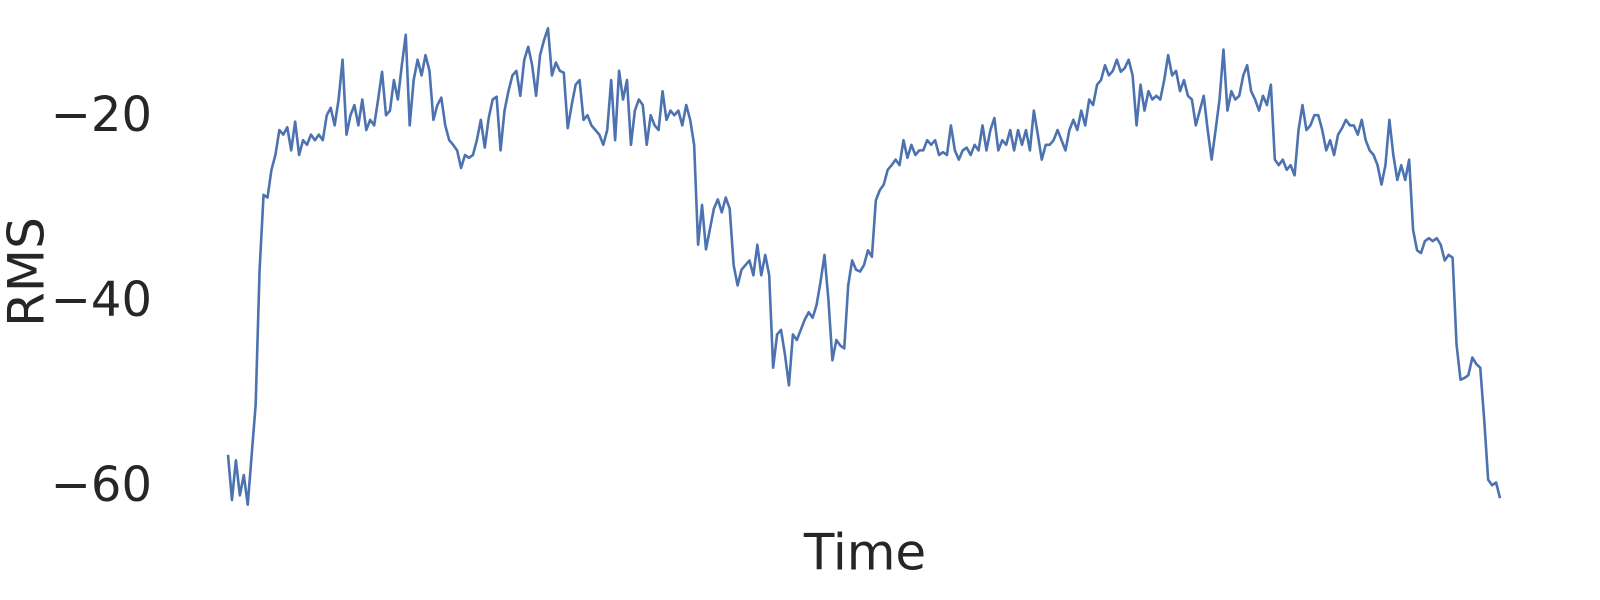 The width and height of the screenshot is (1600, 600). What do you see at coordinates (28, 272) in the screenshot?
I see `y-axis-label: RMS` at bounding box center [28, 272].